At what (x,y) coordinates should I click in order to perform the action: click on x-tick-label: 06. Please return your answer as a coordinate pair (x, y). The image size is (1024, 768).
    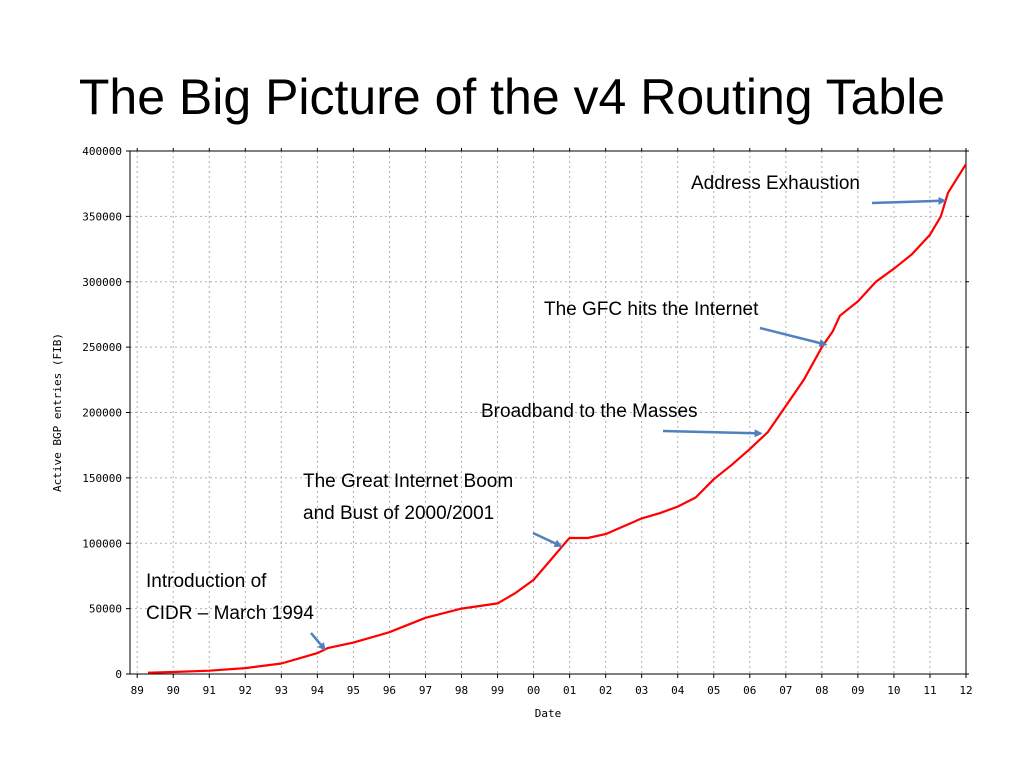
    Looking at the image, I should click on (749, 690).